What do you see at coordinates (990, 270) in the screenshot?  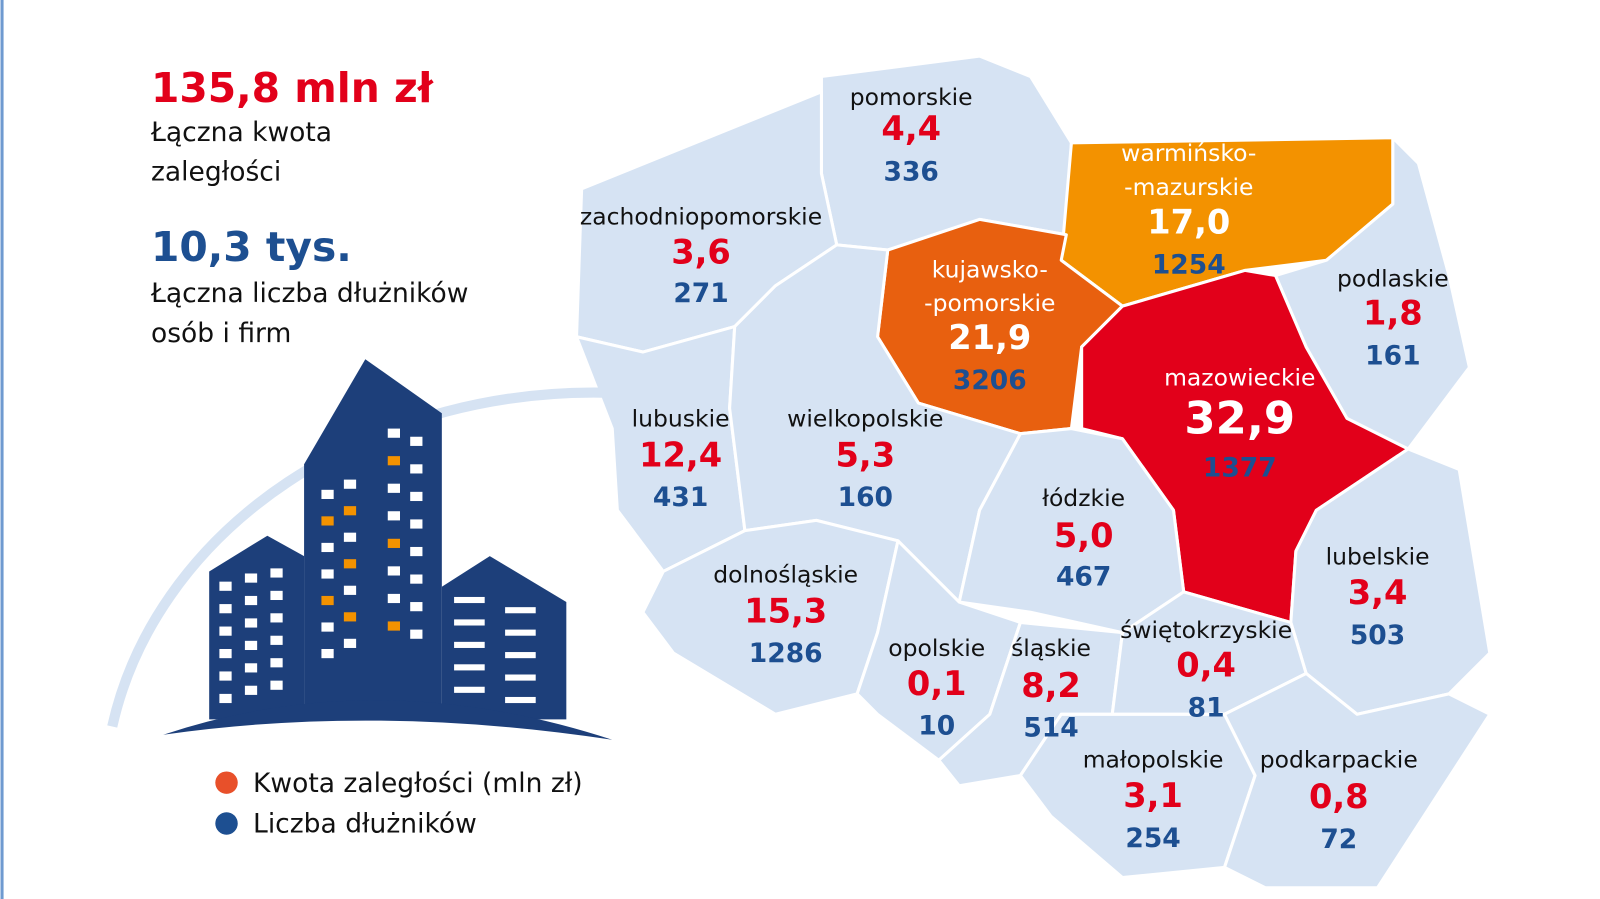 I see `region-name: kujawsko-` at bounding box center [990, 270].